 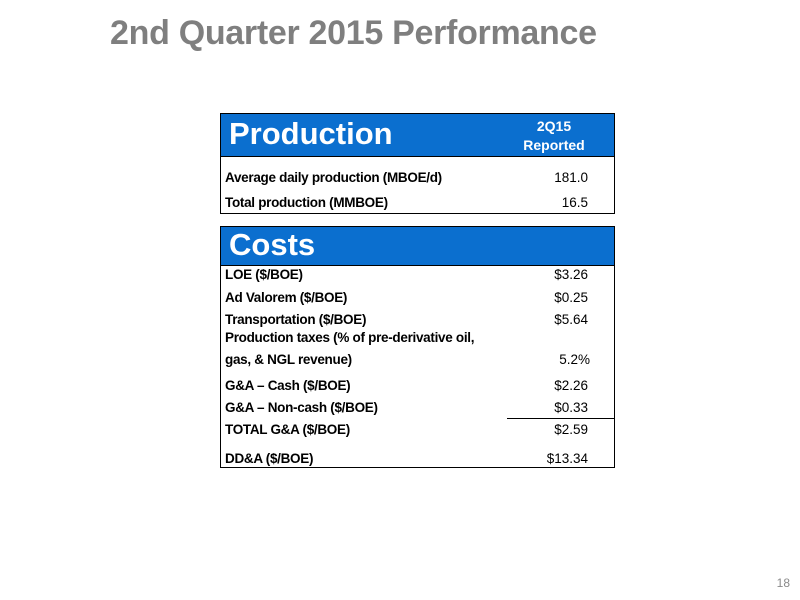 I want to click on production-header: Production 2Q15 Reported, so click(x=417, y=135).